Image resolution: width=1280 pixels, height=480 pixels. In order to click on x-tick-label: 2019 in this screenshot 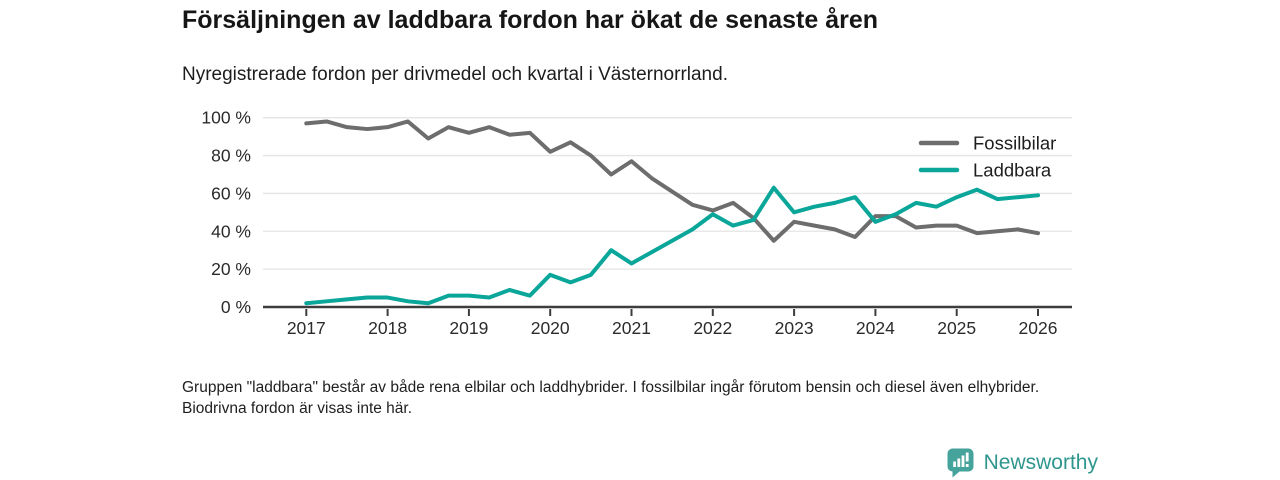, I will do `click(468, 328)`.